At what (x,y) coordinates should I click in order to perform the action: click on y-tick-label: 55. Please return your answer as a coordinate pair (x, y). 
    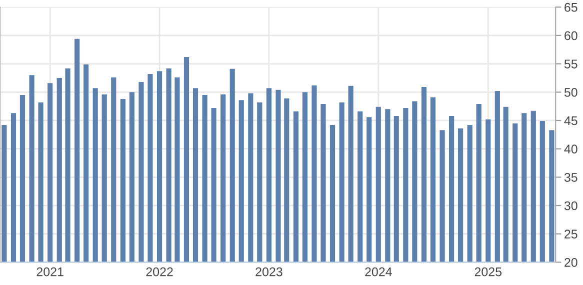
    Looking at the image, I should click on (571, 64).